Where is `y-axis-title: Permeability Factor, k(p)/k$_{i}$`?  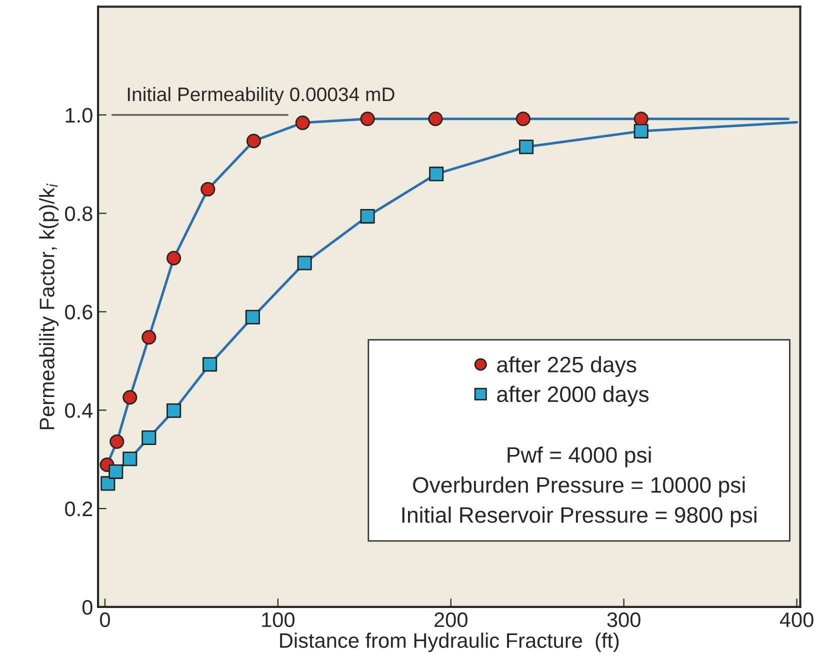
y-axis-title: Permeability Factor, k(p)/k$_{i}$ is located at coordinates (49, 307).